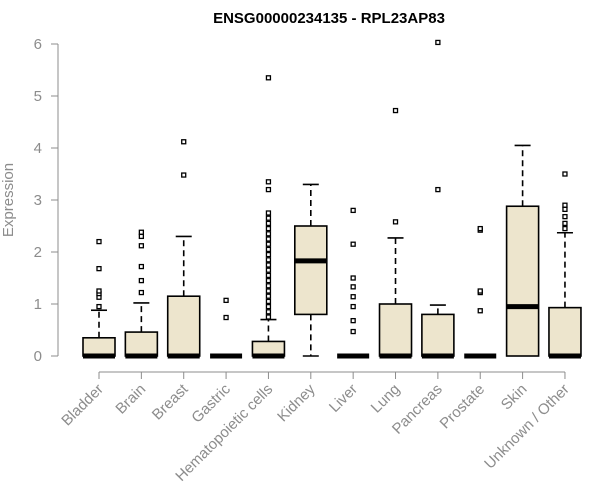  What do you see at coordinates (8, 200) in the screenshot?
I see `y-axis-label: Expression` at bounding box center [8, 200].